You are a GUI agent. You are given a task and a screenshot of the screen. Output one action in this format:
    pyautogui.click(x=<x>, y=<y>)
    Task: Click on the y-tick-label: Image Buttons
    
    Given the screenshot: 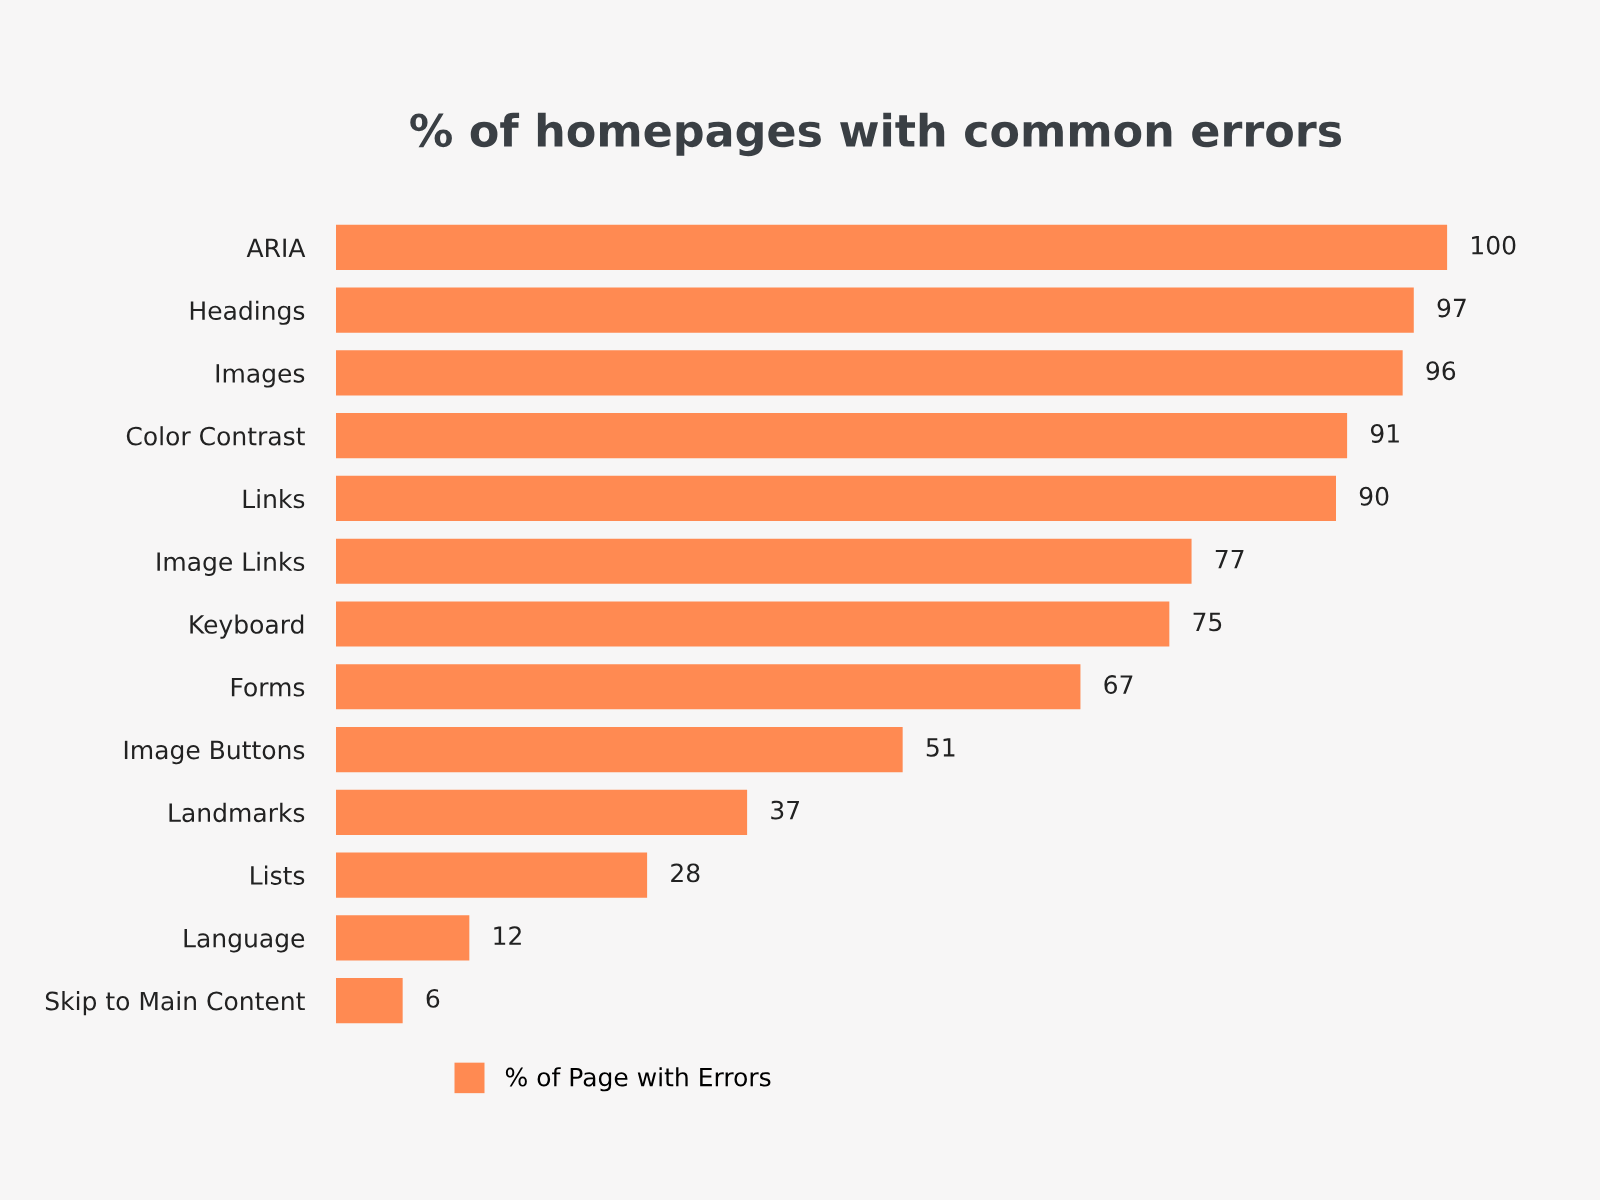 What is the action you would take?
    pyautogui.click(x=214, y=752)
    